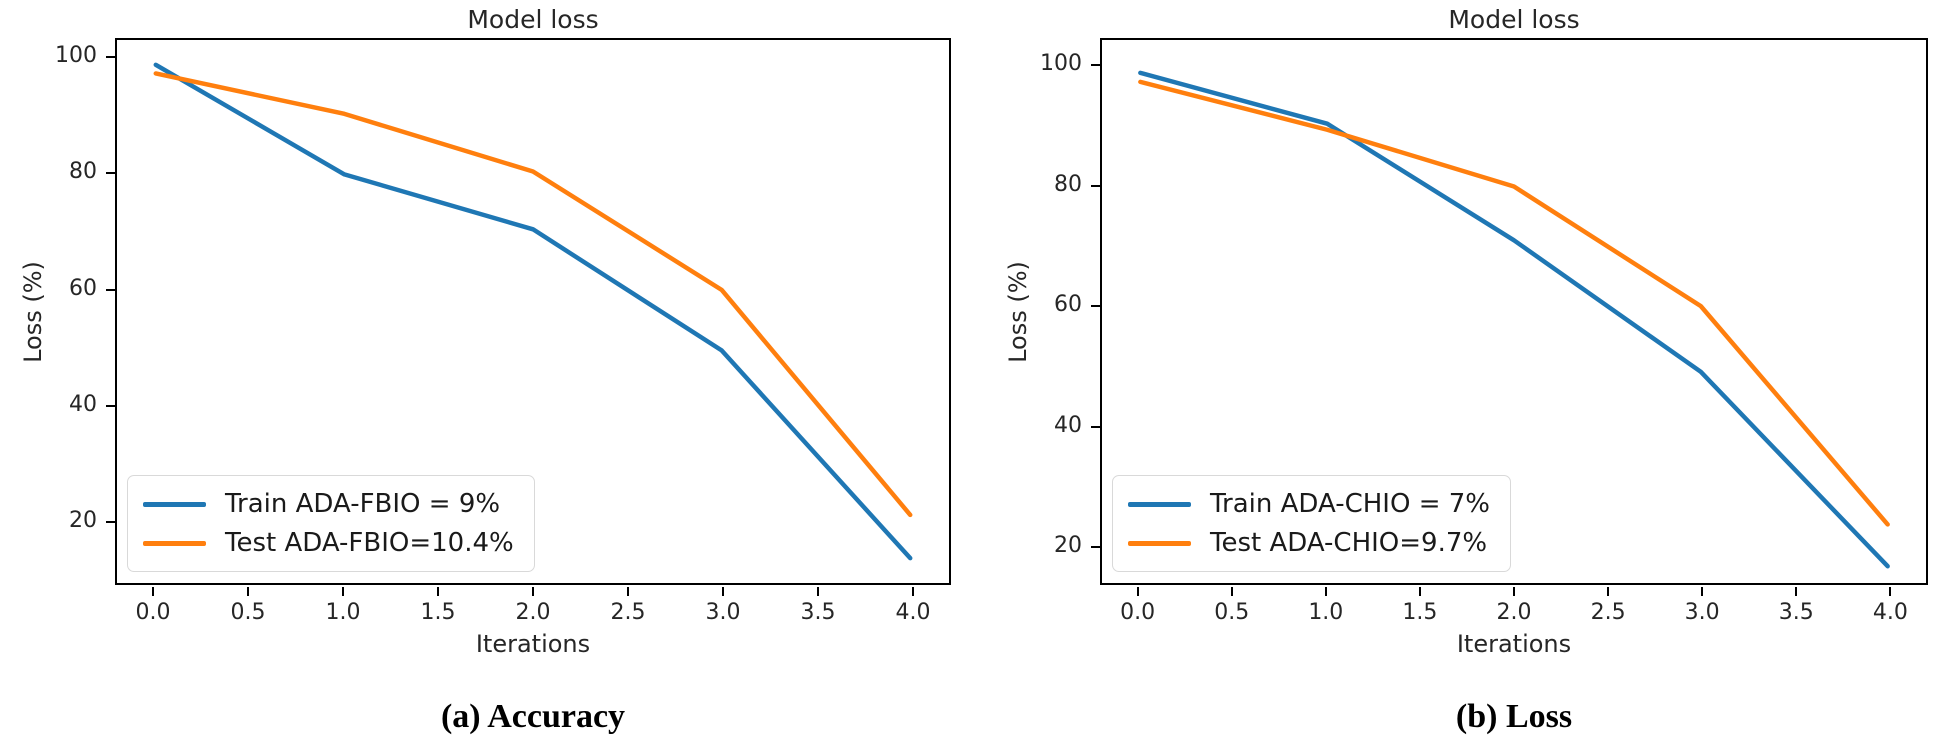 The image size is (1940, 751). What do you see at coordinates (369, 543) in the screenshot?
I see `legend-label: Test ADA-FBIO=10.4%` at bounding box center [369, 543].